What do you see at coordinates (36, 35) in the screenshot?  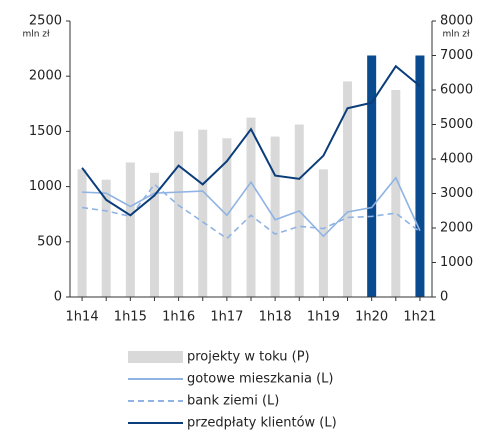 I see `y-axis-label: mln zł` at bounding box center [36, 35].